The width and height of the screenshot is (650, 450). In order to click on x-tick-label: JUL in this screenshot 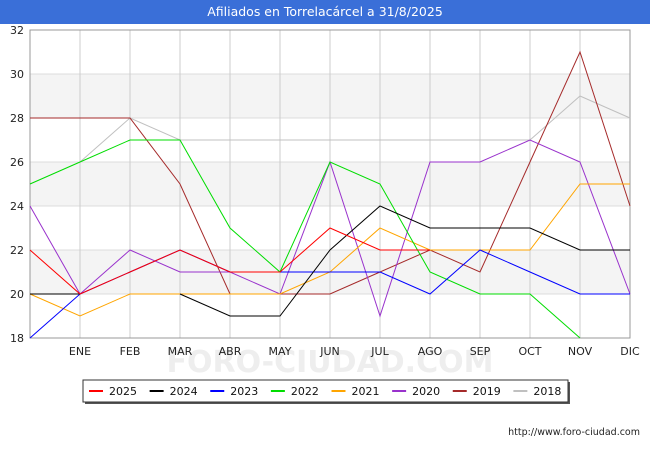, I will do `click(379, 351)`.